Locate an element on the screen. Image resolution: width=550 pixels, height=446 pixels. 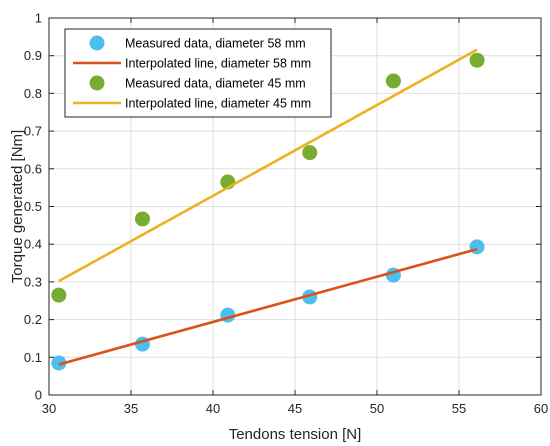
x-axis-label: Tendons tension [N] is located at coordinates (295, 434).